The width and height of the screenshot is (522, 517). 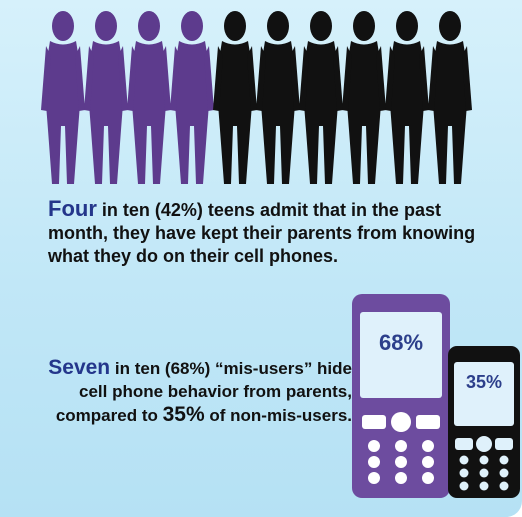 I want to click on fact-2-tail: of non-mis-users., so click(x=280, y=415).